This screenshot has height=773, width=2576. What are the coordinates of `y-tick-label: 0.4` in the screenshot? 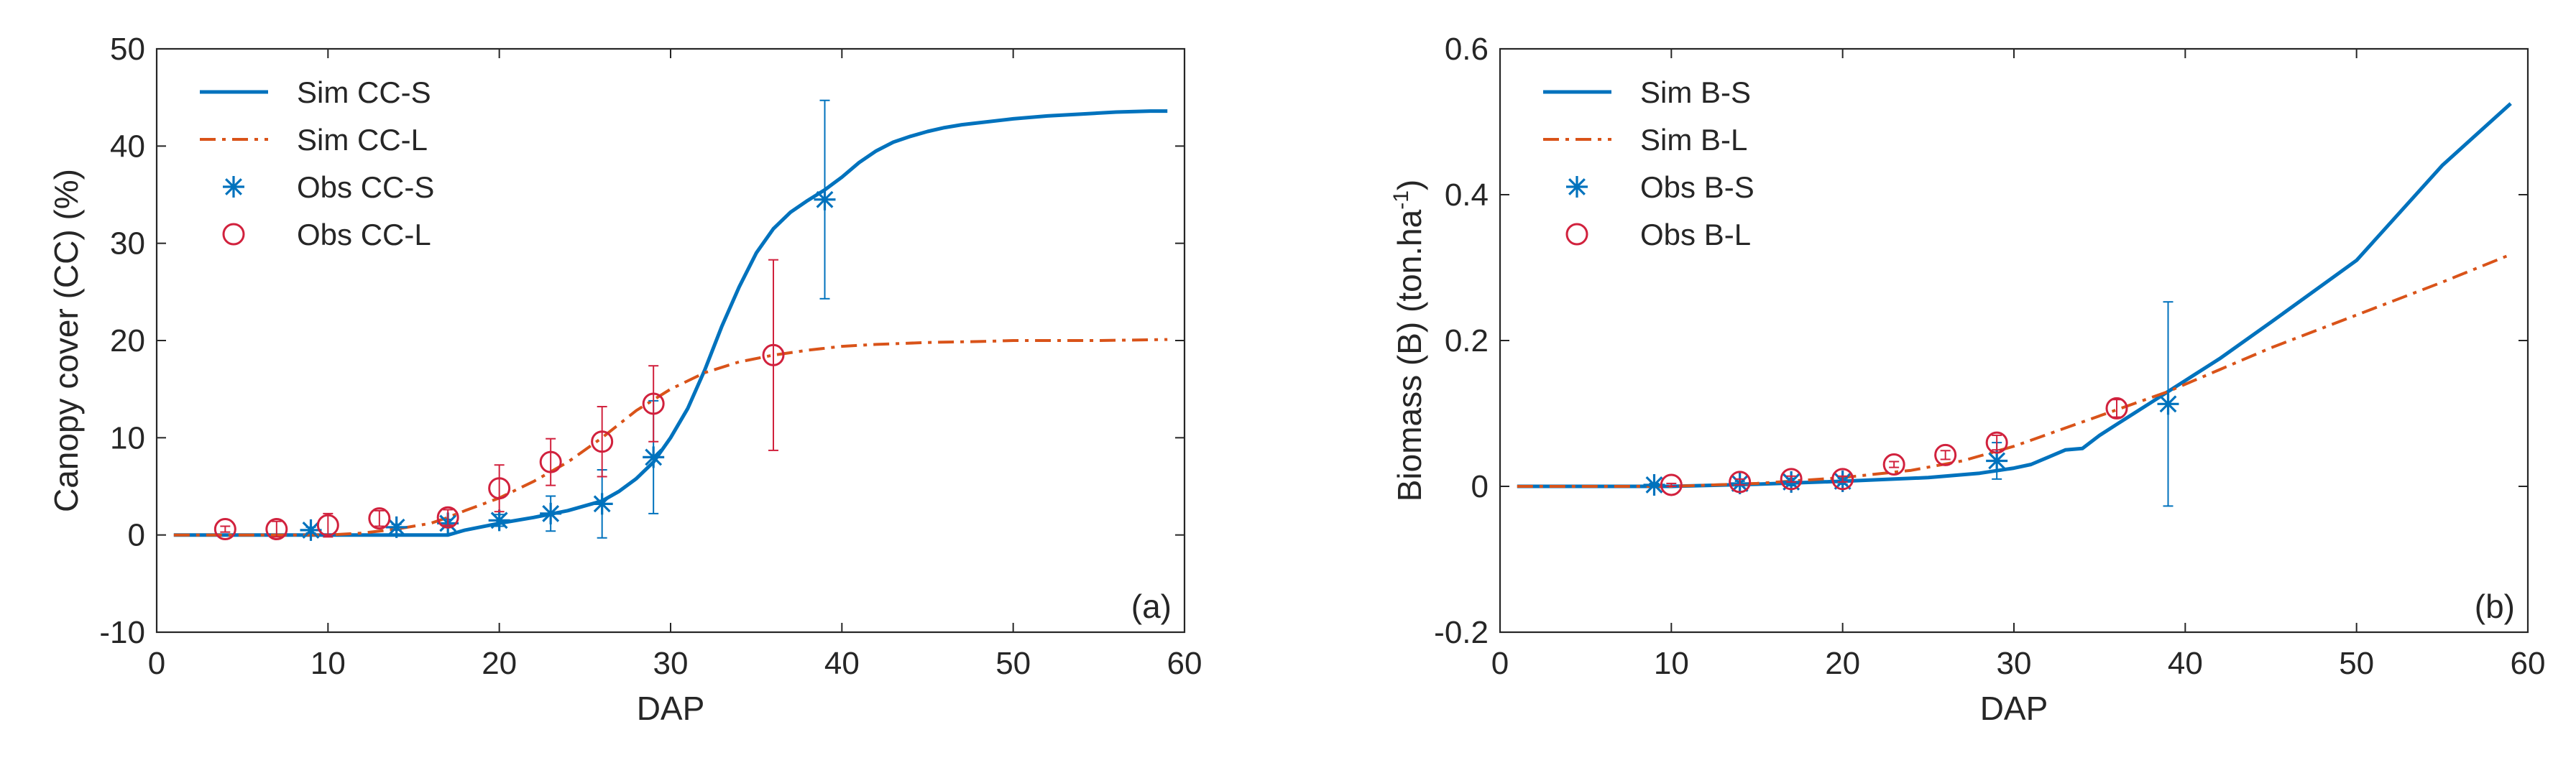 It's located at (1467, 195).